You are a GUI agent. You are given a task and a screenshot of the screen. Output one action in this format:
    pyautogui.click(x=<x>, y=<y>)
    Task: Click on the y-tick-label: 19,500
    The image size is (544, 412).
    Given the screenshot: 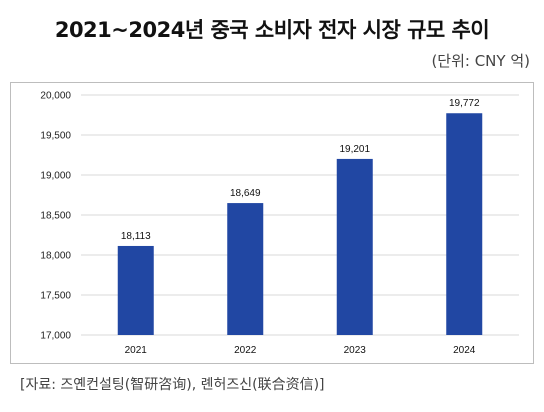 What is the action you would take?
    pyautogui.click(x=55, y=136)
    